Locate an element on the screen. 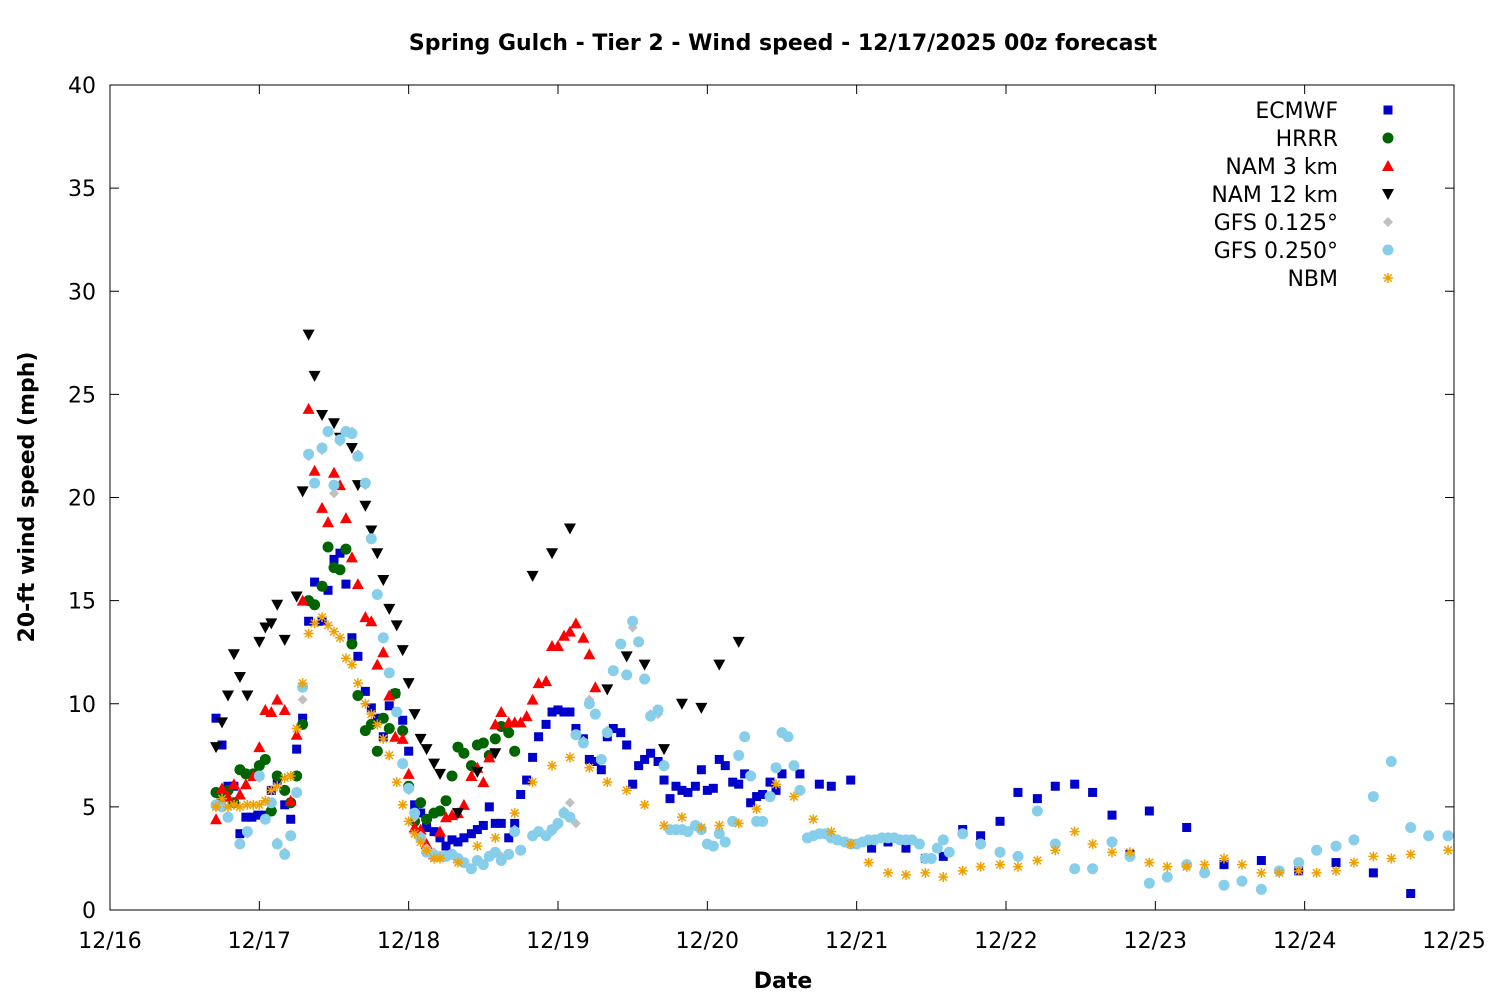 This screenshot has width=1500, height=1000. x-tick-label: 12/21 is located at coordinates (856, 941).